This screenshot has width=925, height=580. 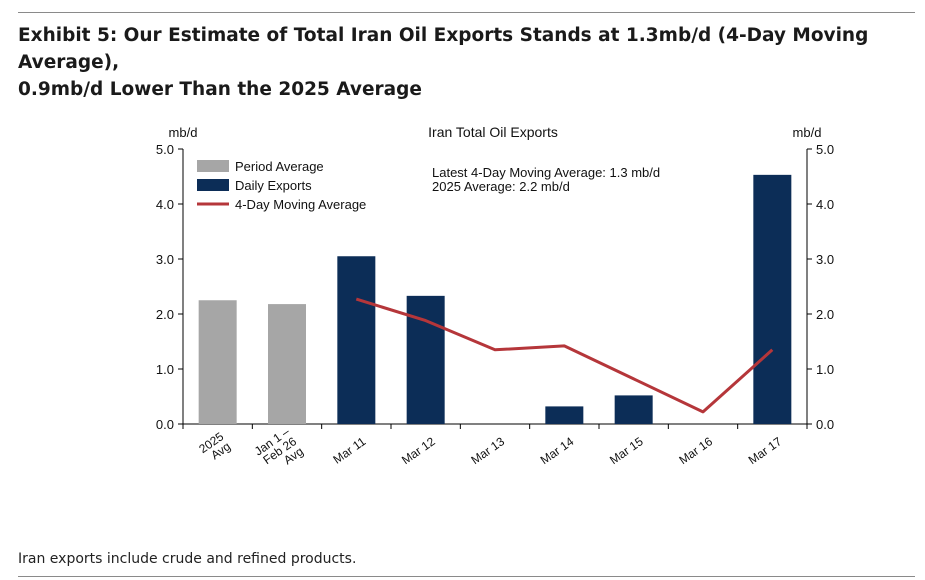 I want to click on moving-average-line, so click(x=564, y=355).